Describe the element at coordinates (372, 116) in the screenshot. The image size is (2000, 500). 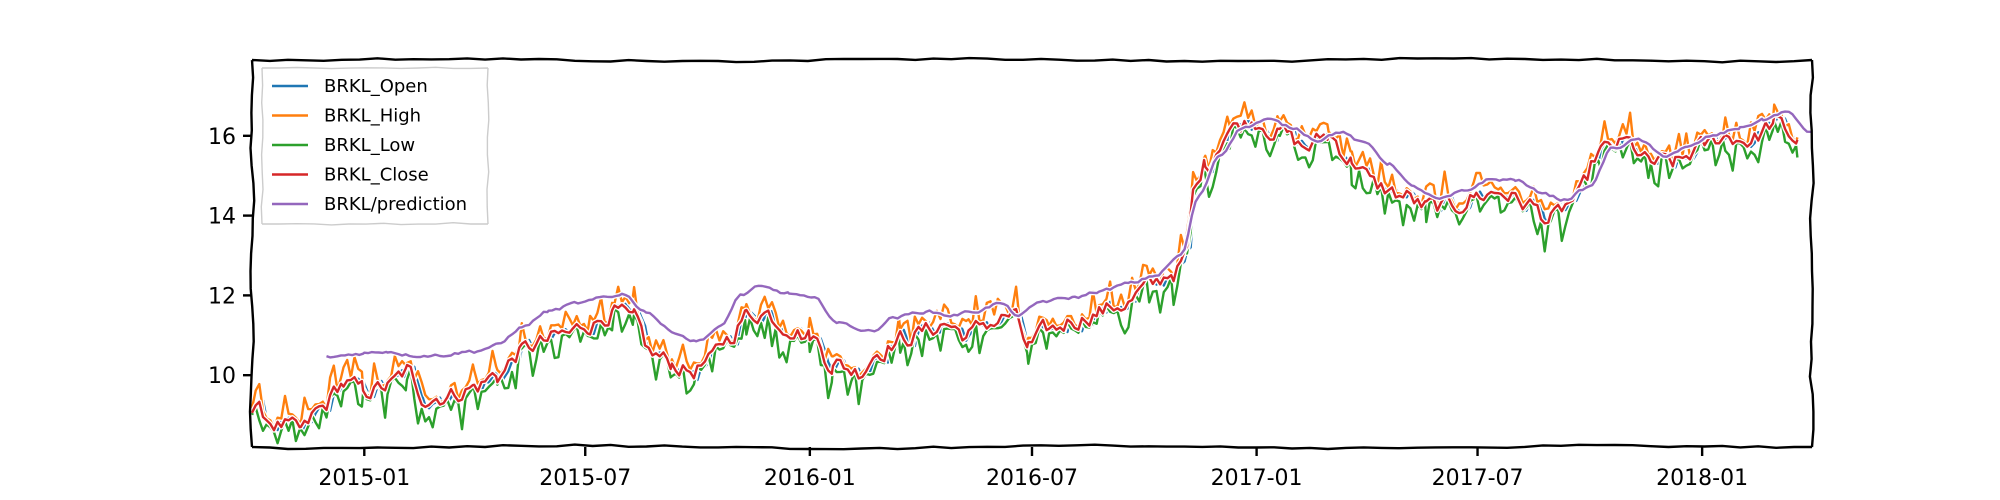
I see `legend-label: BRKL_High` at that location.